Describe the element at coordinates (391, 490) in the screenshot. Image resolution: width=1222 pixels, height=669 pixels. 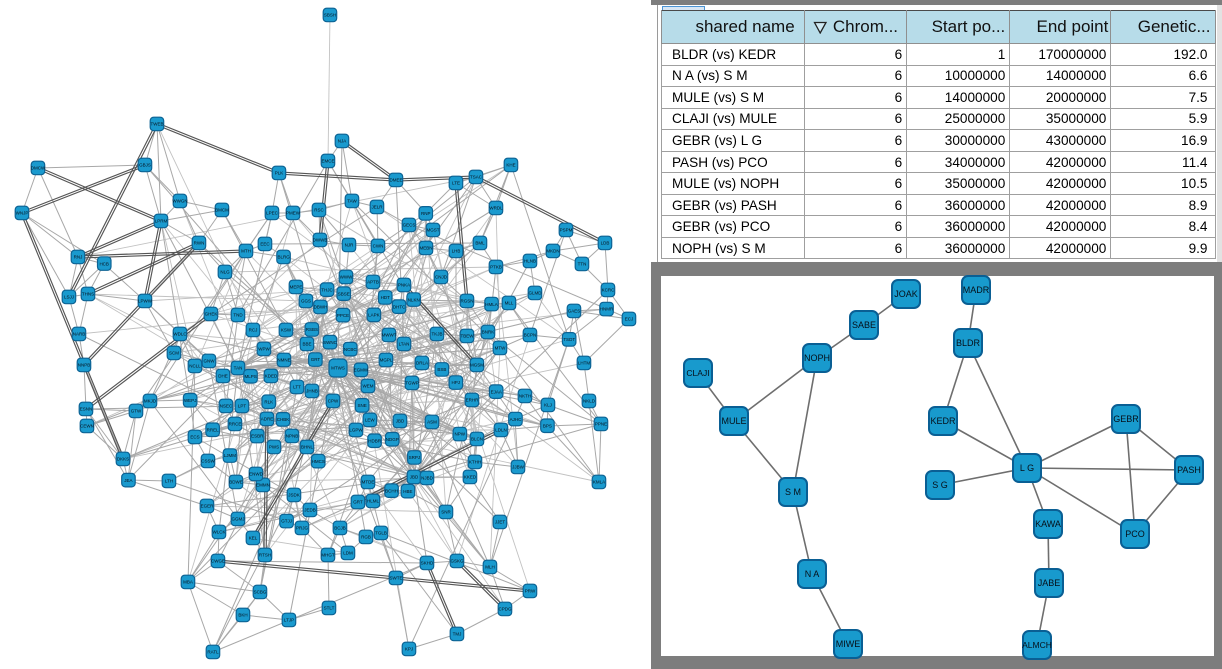
I see `svg-text: BCHH` at that location.